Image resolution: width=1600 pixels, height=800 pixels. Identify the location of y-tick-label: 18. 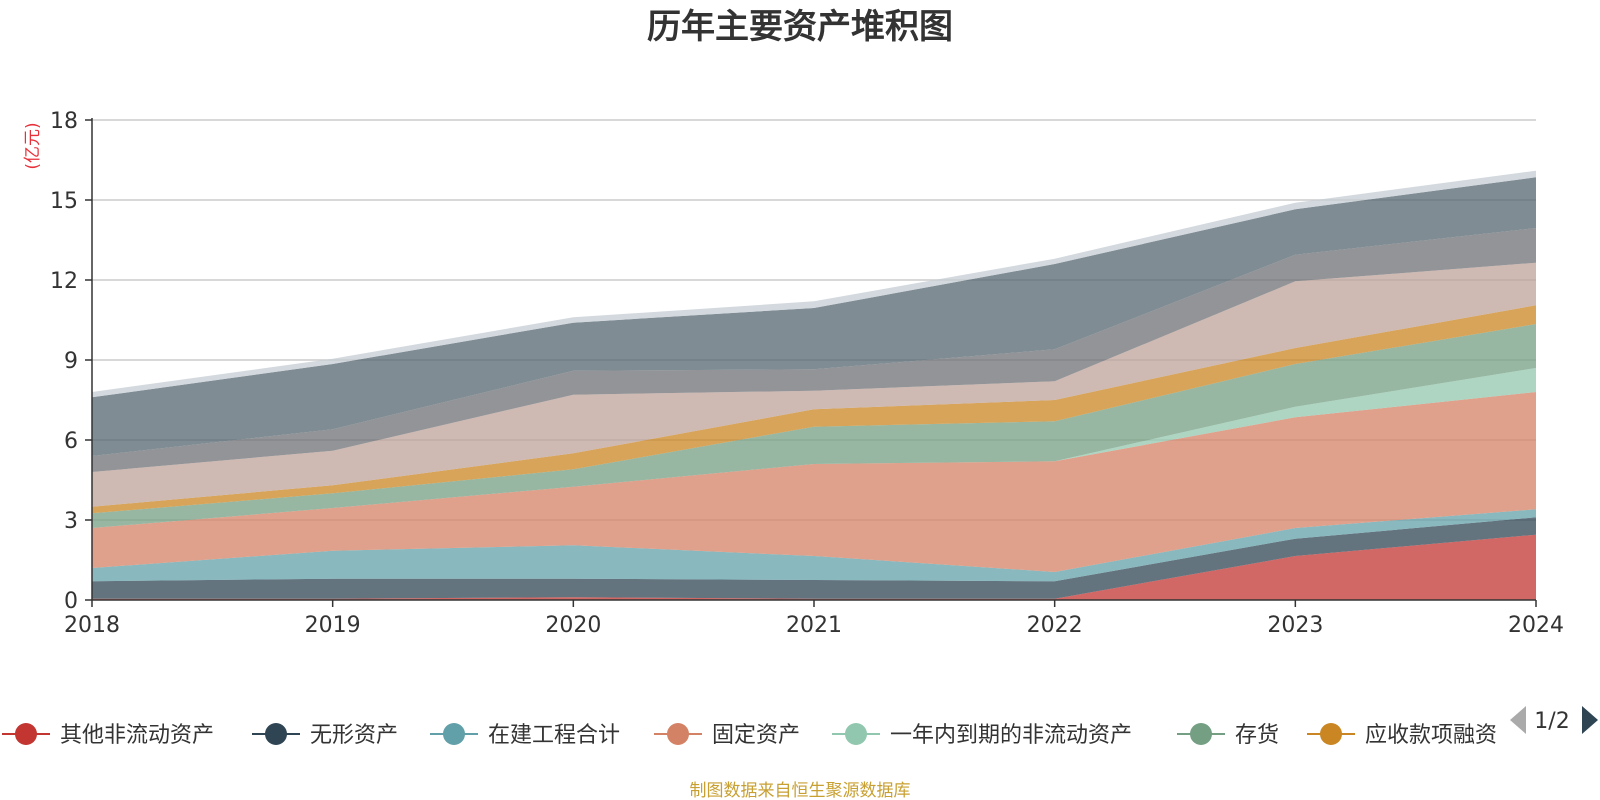
(64, 121).